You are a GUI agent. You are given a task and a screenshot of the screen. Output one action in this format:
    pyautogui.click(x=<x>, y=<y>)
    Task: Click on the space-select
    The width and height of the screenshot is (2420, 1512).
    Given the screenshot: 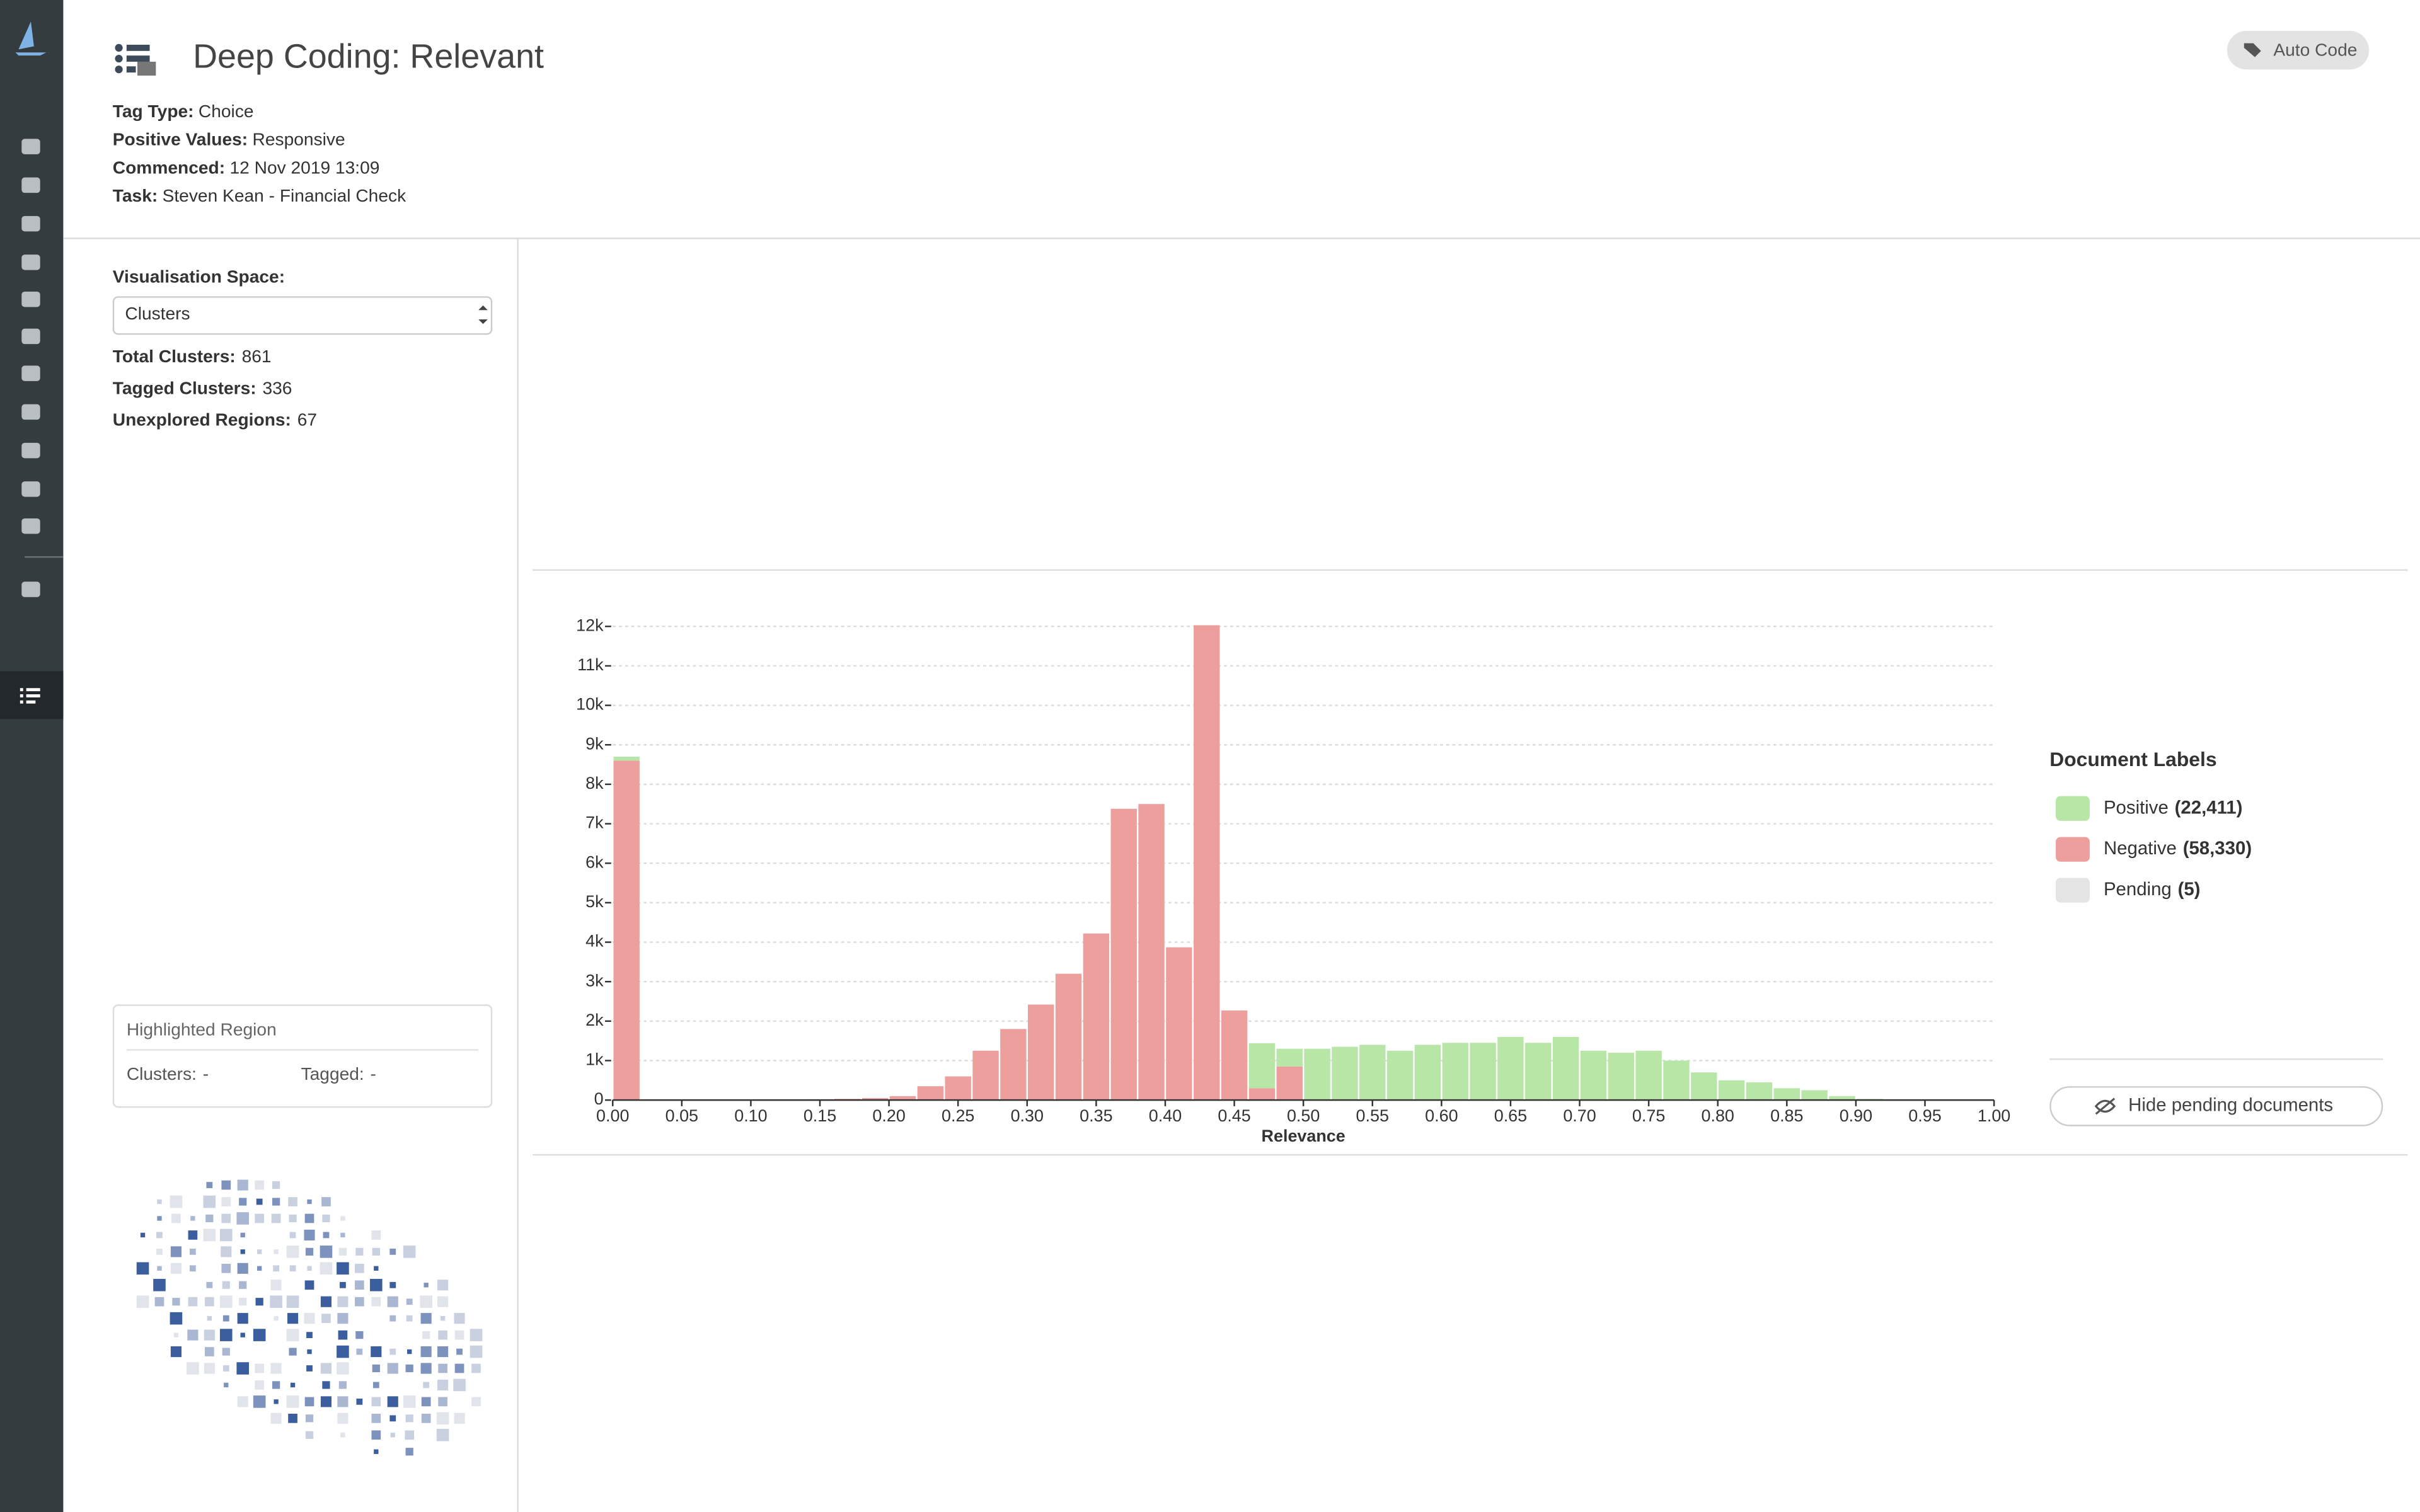 What is the action you would take?
    pyautogui.click(x=302, y=315)
    